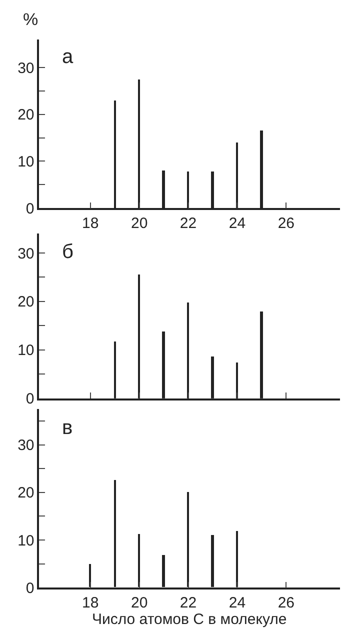 Image resolution: width=348 pixels, height=640 pixels. What do you see at coordinates (68, 57) in the screenshot?
I see `annotation: а` at bounding box center [68, 57].